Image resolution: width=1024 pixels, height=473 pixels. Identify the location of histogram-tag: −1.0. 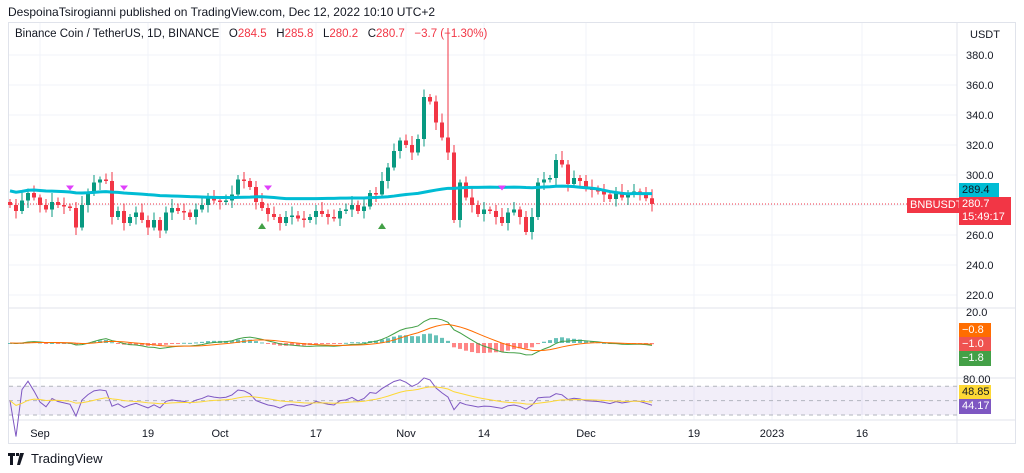
(975, 344).